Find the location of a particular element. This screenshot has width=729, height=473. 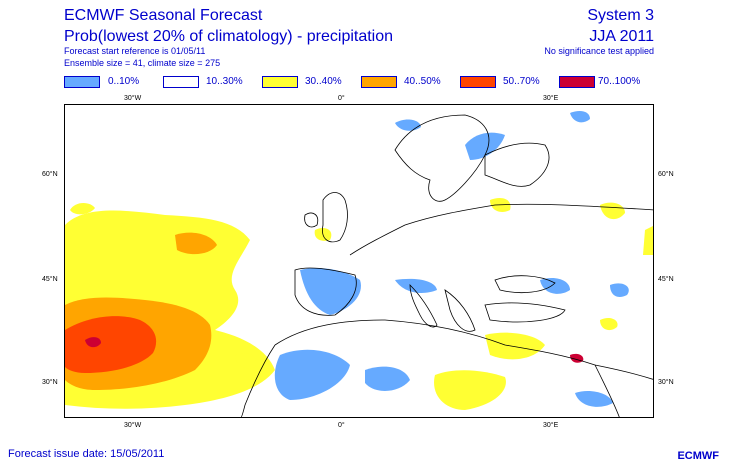

lat-right-tick-0: 60°N is located at coordinates (666, 174).